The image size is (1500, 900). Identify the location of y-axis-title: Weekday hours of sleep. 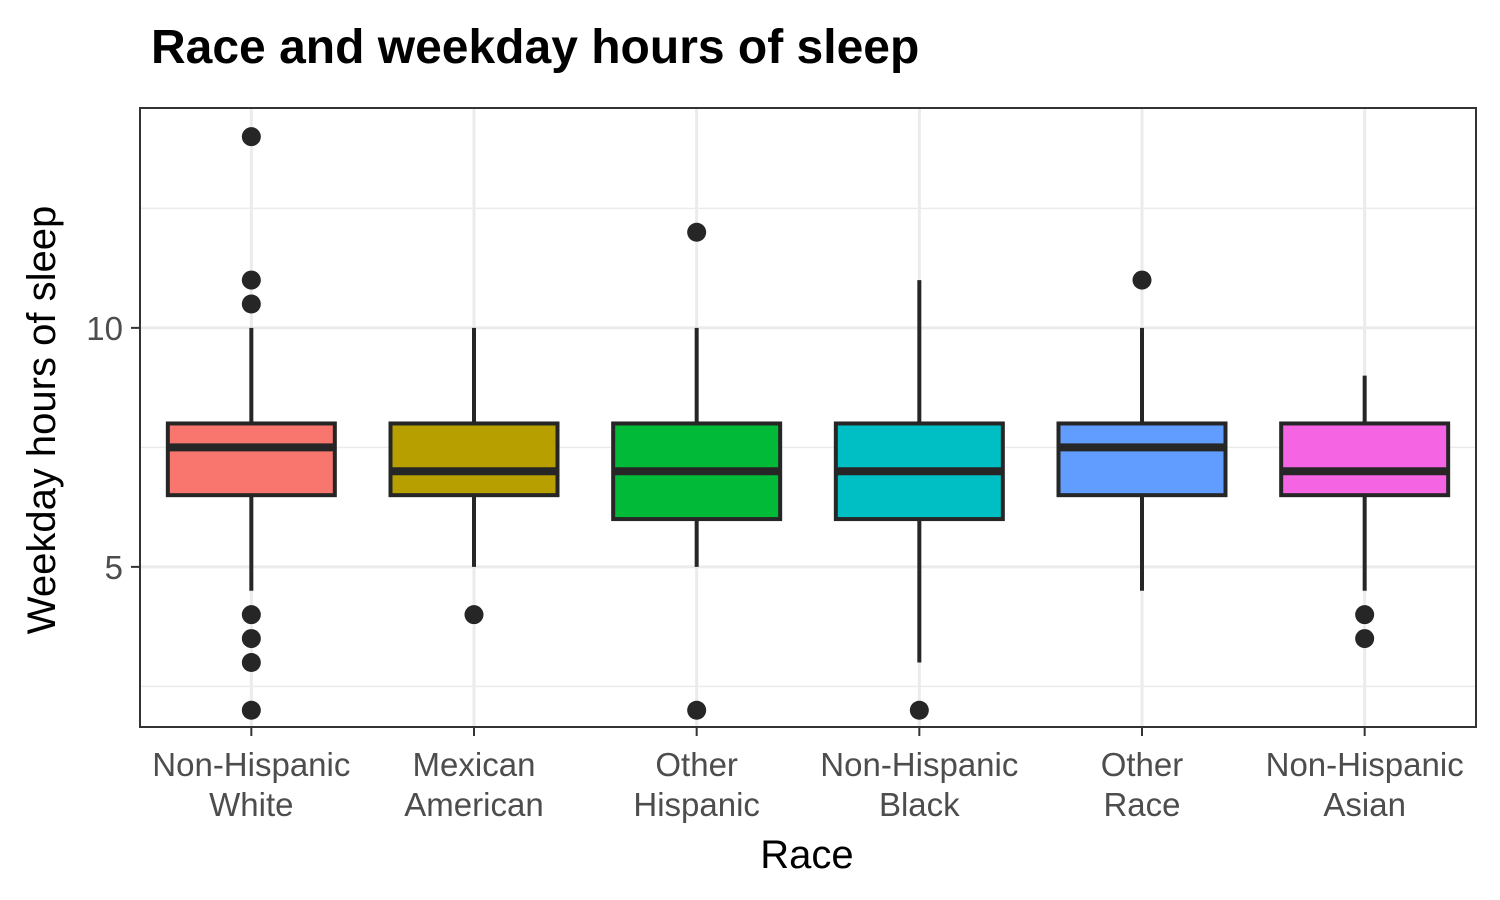
(42, 420).